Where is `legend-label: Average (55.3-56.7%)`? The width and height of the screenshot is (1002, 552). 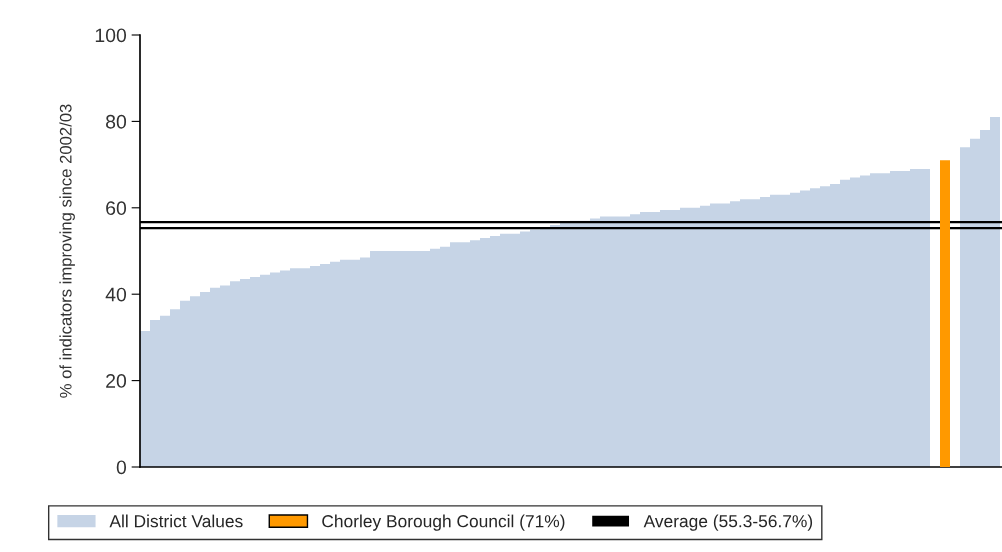
legend-label: Average (55.3-56.7%) is located at coordinates (728, 522).